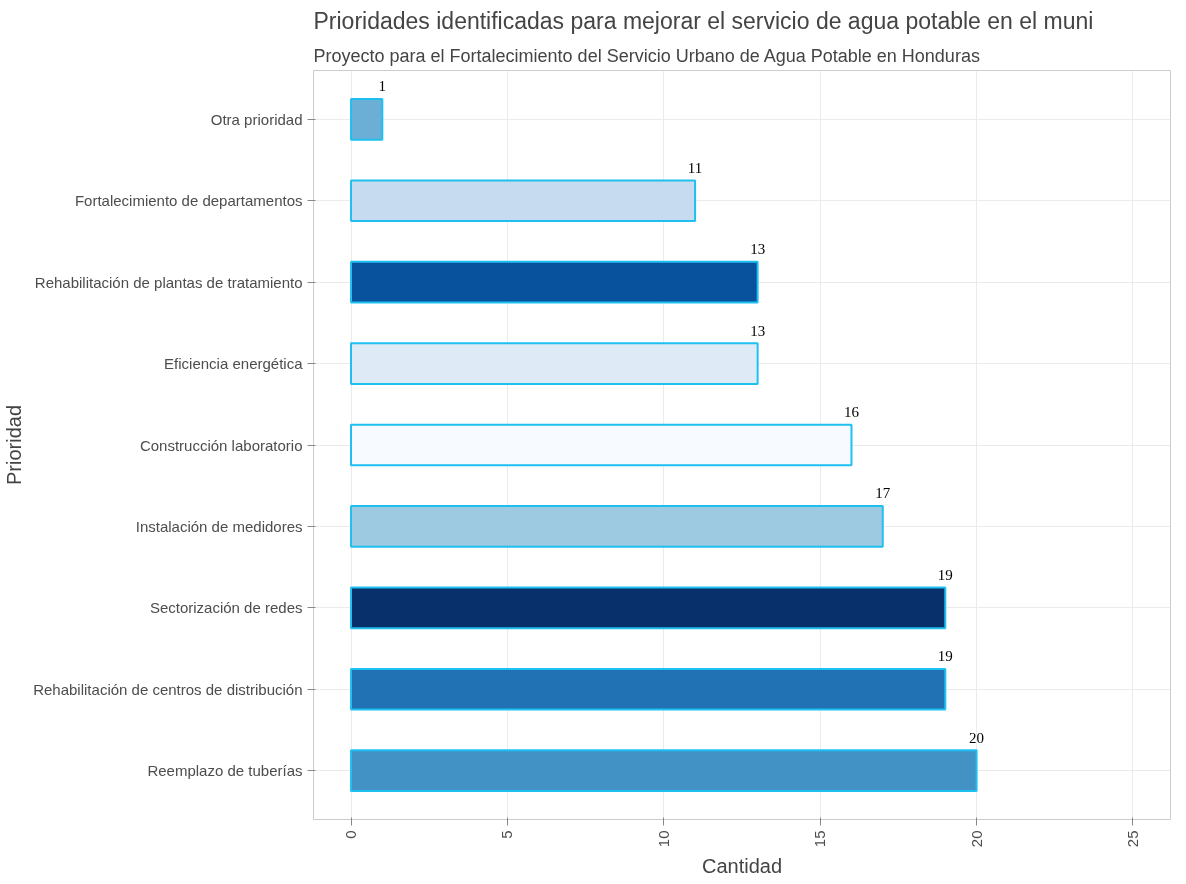  I want to click on x-tick-label: 15, so click(820, 839).